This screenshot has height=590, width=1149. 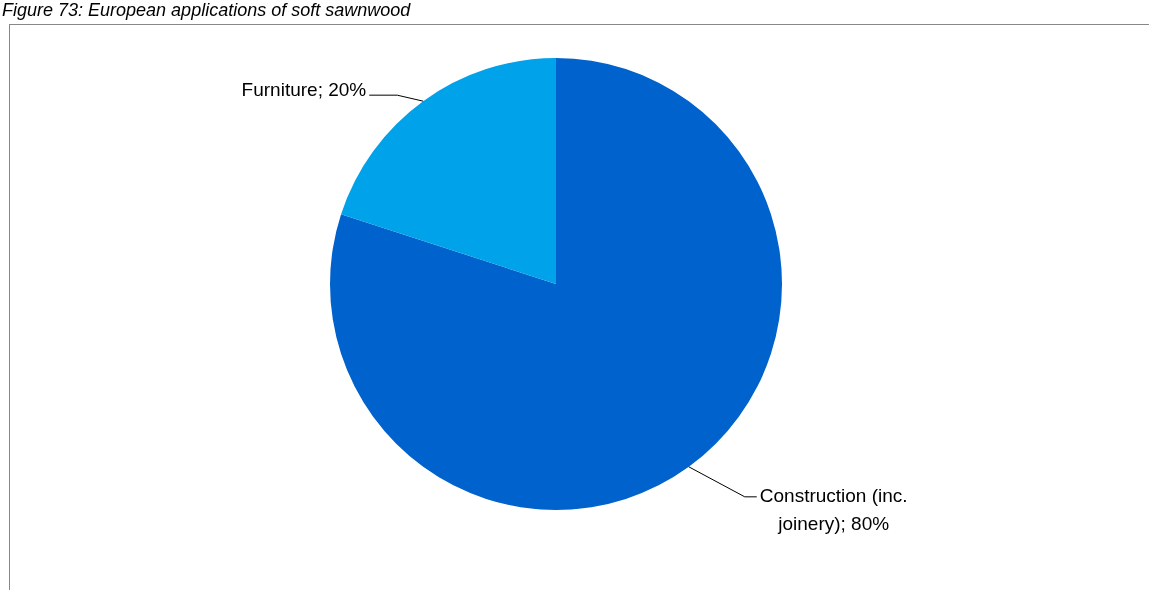 What do you see at coordinates (206, 10) in the screenshot?
I see `chart-title: Figure 73: European applications of soft sawnwood` at bounding box center [206, 10].